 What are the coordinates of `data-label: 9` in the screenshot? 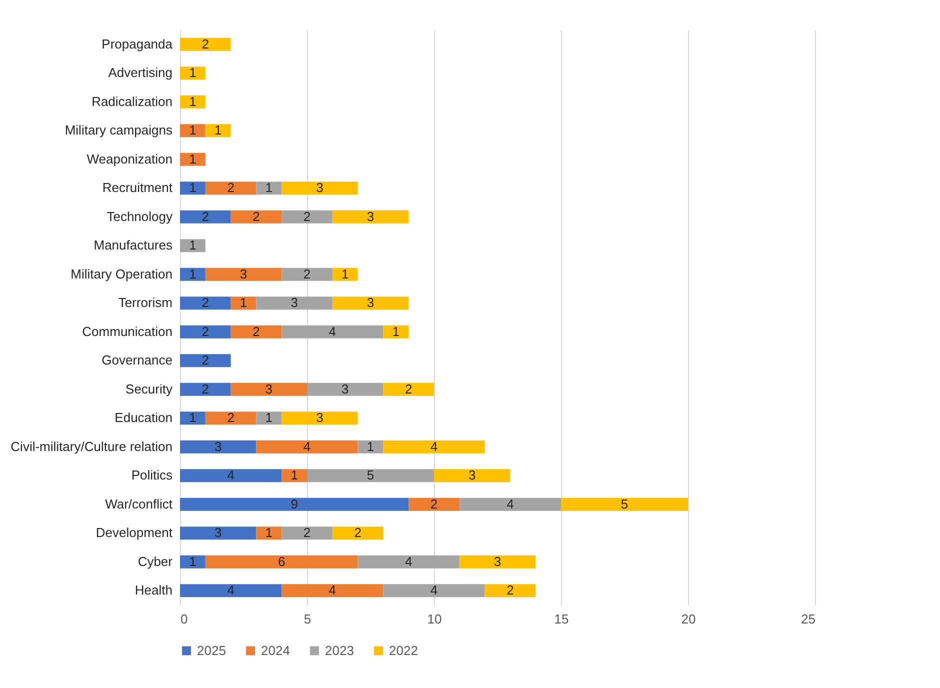 It's located at (294, 504).